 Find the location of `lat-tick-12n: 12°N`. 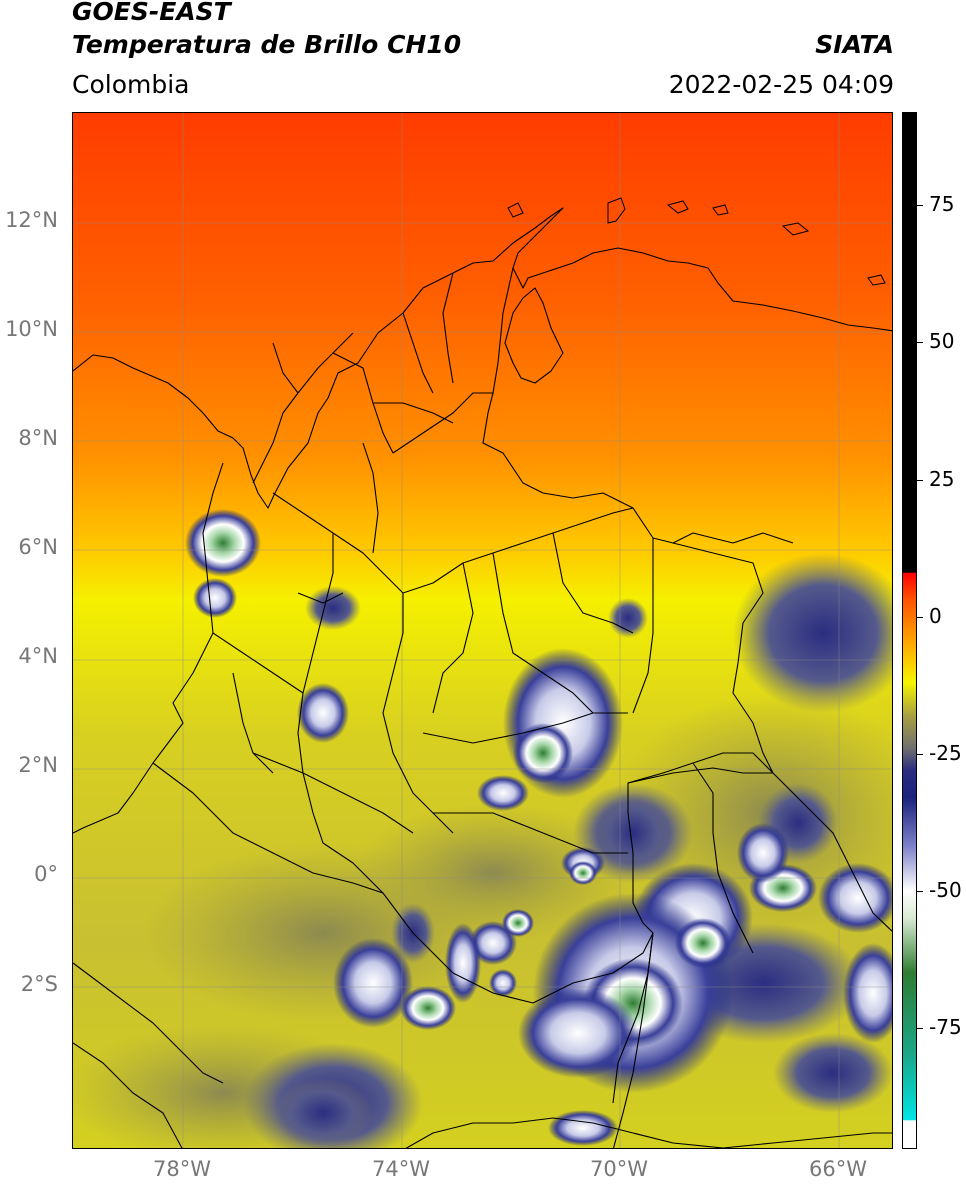

lat-tick-12n: 12°N is located at coordinates (31, 220).